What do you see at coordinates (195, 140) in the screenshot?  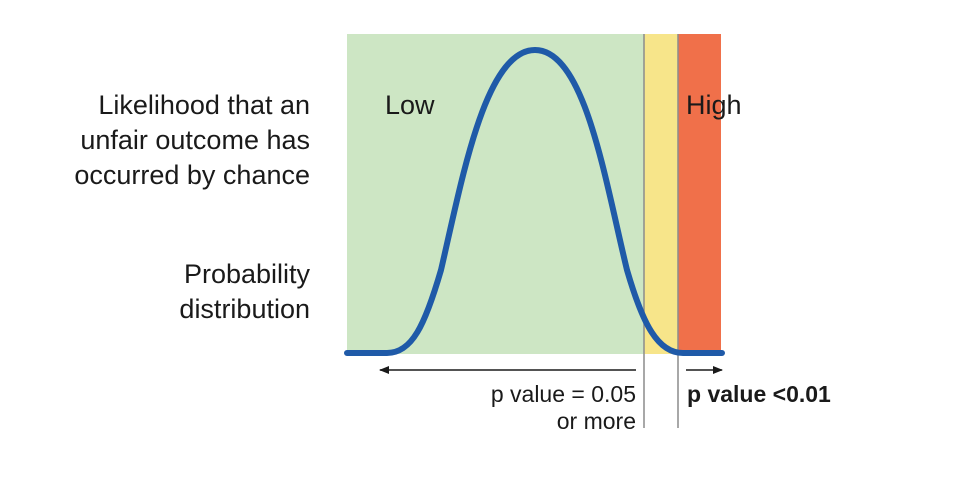 I see `likelihood-line-2: unfair outcome has` at bounding box center [195, 140].